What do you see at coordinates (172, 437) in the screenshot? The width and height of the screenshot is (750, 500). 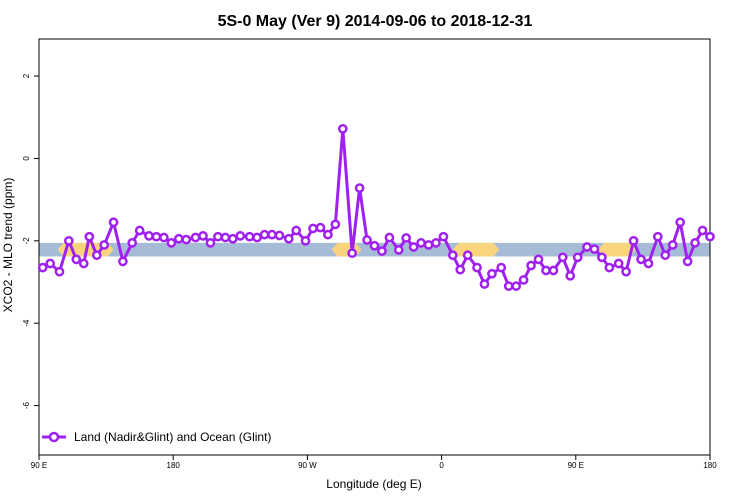 I see `legend-label: Land (Nadir&Glint) and Ocean (Glint)` at bounding box center [172, 437].